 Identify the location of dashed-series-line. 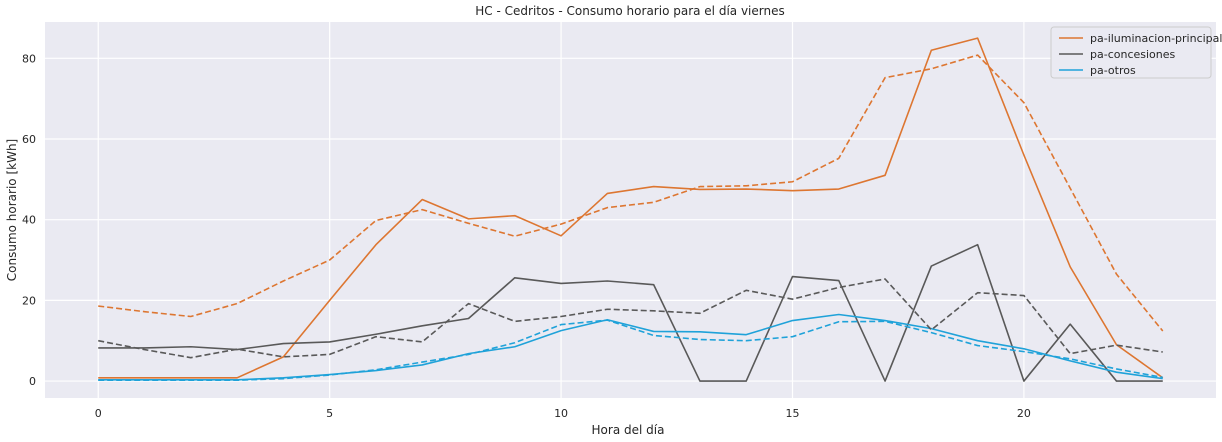
(630, 350).